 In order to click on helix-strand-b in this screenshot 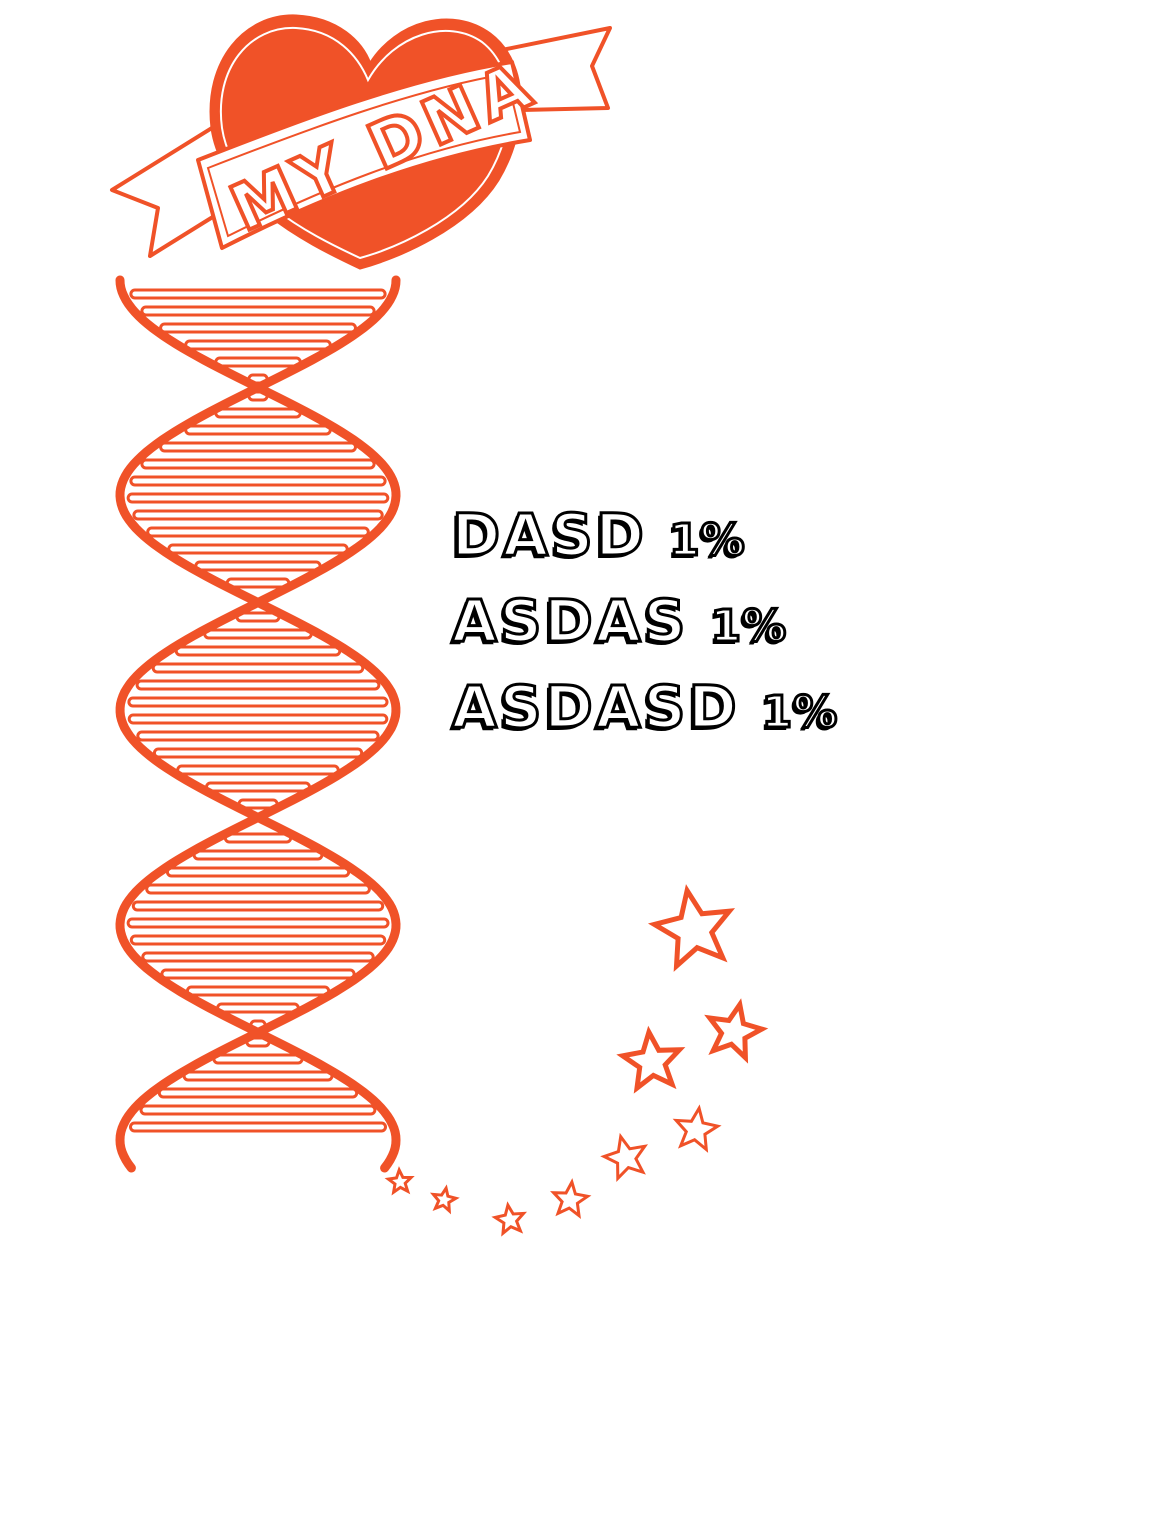, I will do `click(258, 724)`.